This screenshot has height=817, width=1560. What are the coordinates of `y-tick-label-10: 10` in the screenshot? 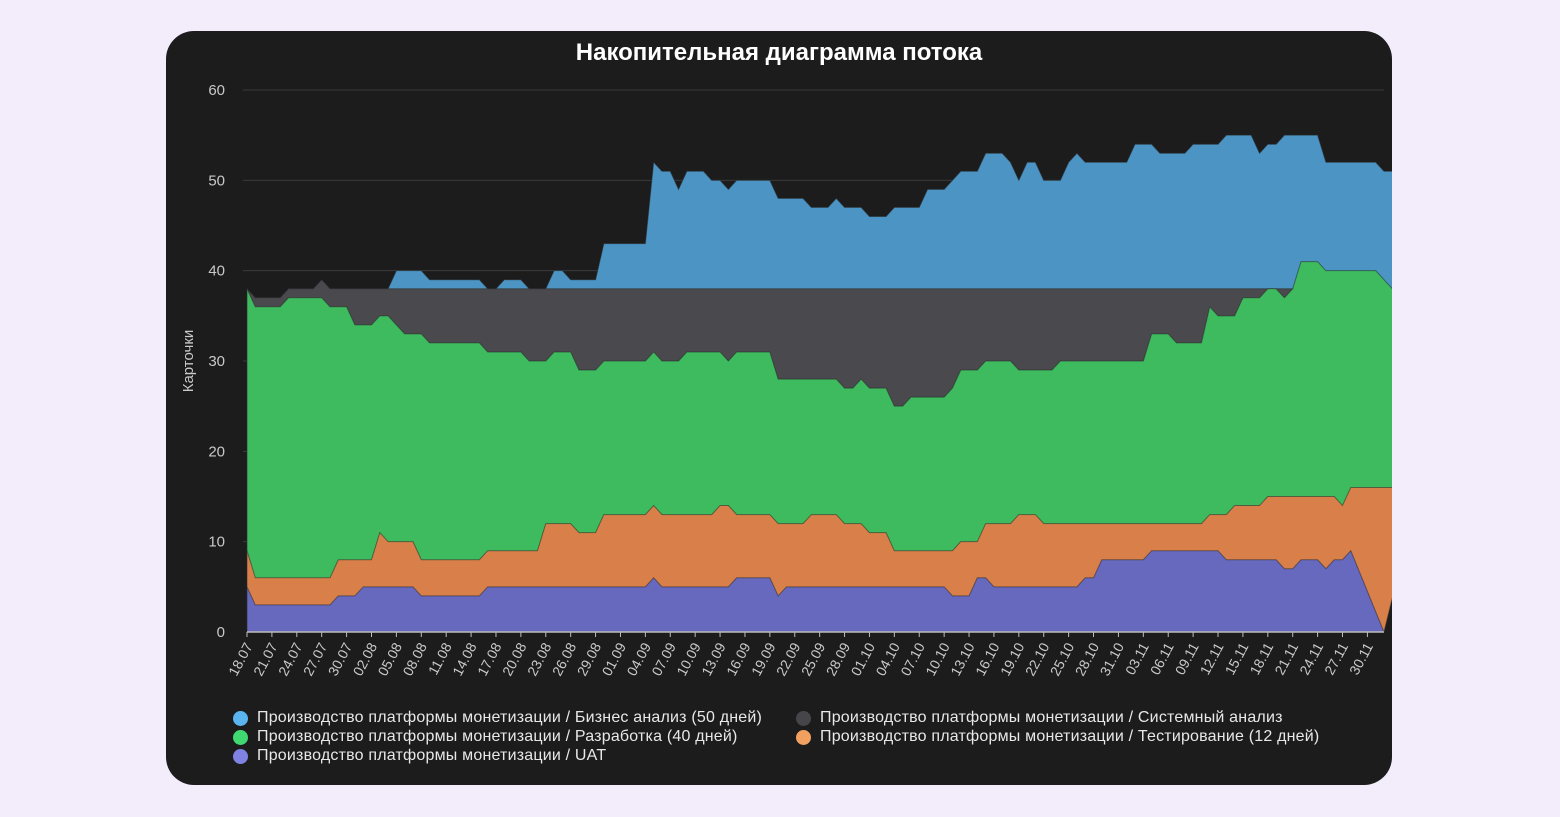 It's located at (216, 542).